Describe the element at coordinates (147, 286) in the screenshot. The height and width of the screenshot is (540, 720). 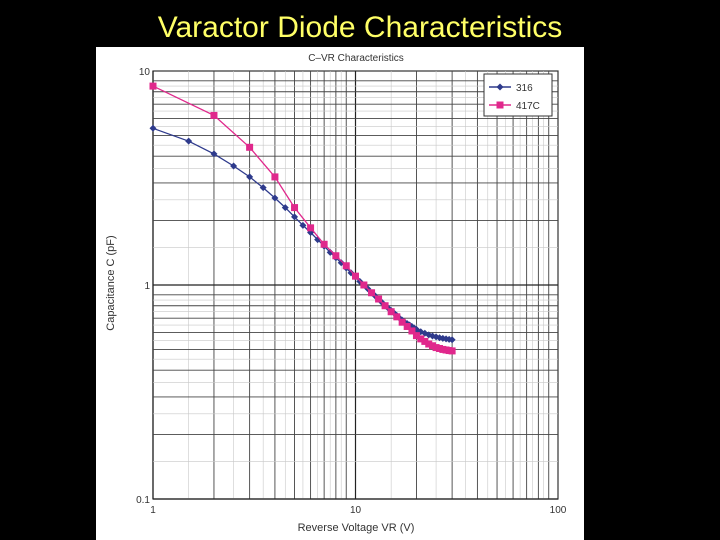
I see `y-tick-label: 1` at that location.